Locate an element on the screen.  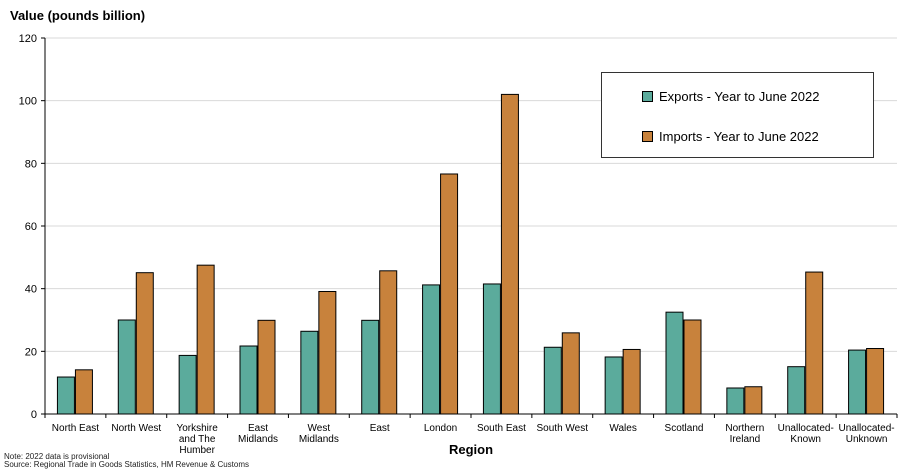
legend-label-exports: Exports - Year to June 2022 is located at coordinates (739, 96).